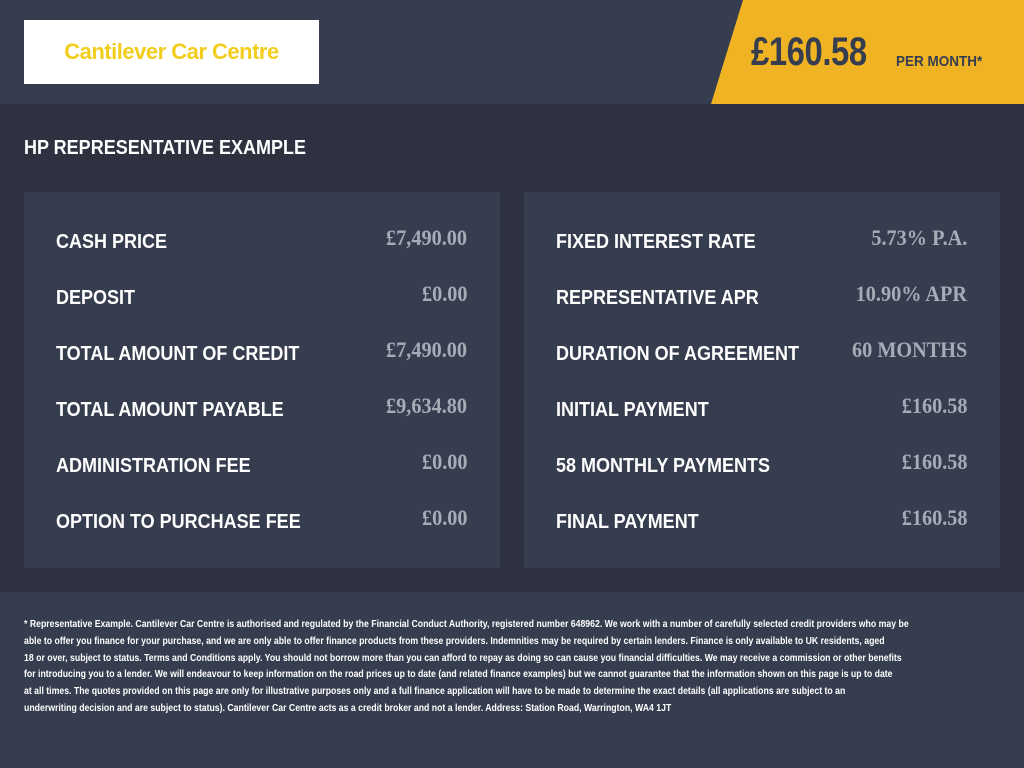  I want to click on row-label: TOTAL AMOUNT OF CREDIT, so click(178, 354).